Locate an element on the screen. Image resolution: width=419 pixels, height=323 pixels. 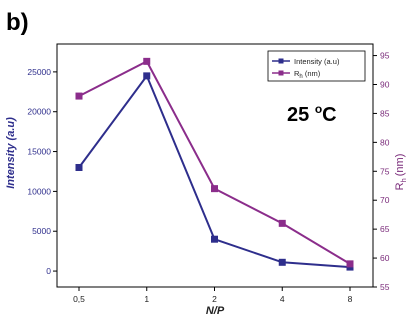
x-tick-label: 0,5 is located at coordinates (79, 299).